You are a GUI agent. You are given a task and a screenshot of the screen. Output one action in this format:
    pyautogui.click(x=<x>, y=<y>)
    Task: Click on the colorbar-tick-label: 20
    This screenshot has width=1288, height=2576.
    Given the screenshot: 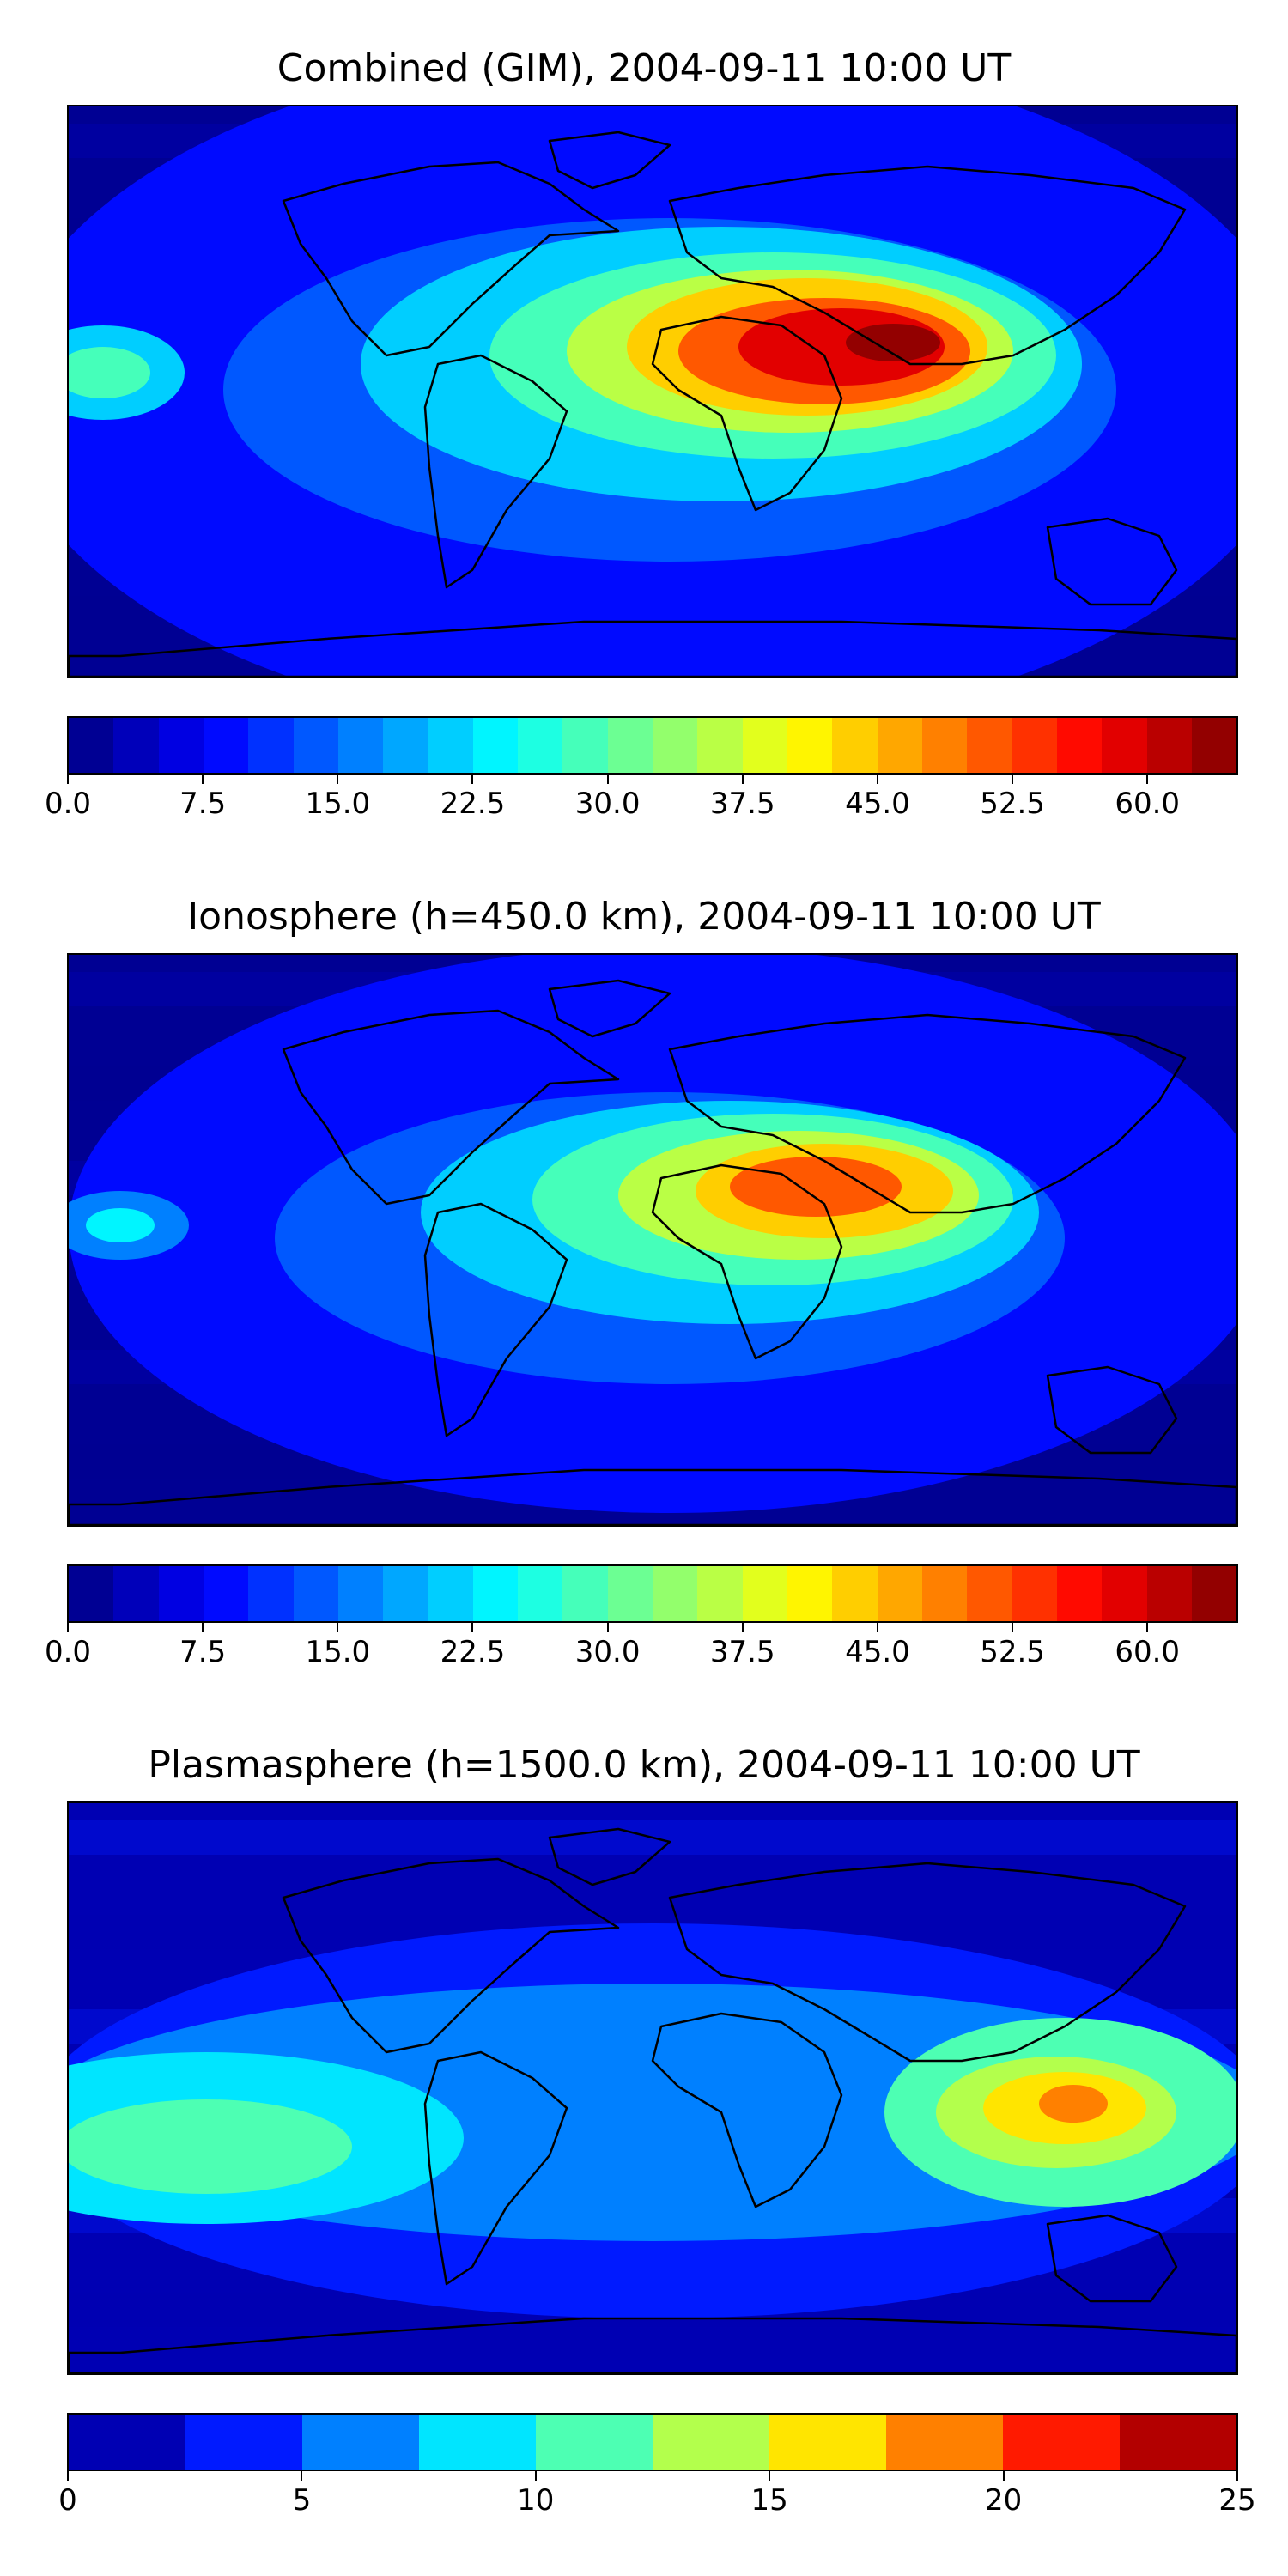 What is the action you would take?
    pyautogui.click(x=1003, y=2500)
    